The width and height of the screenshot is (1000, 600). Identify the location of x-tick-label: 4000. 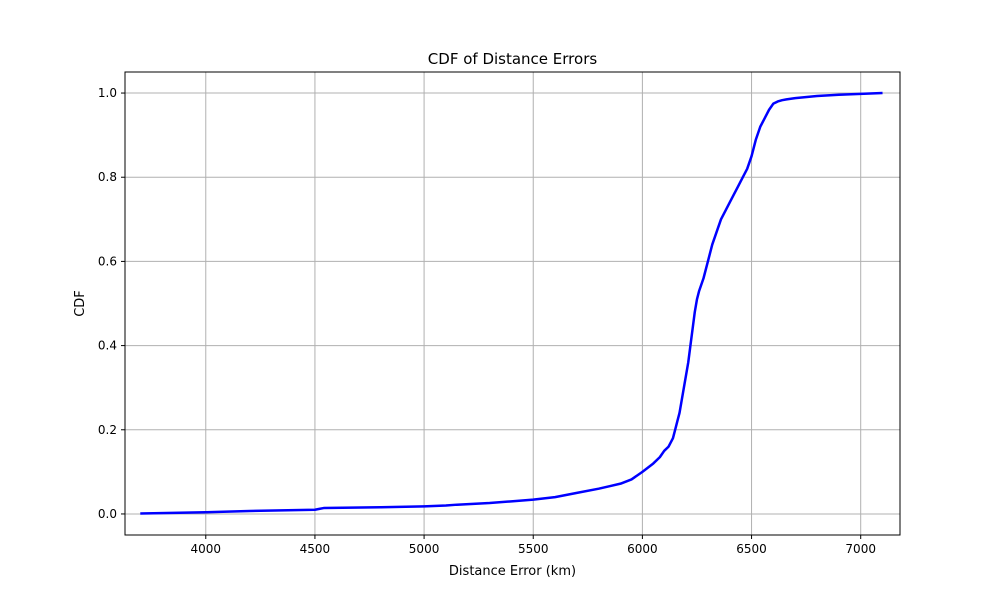
(206, 549).